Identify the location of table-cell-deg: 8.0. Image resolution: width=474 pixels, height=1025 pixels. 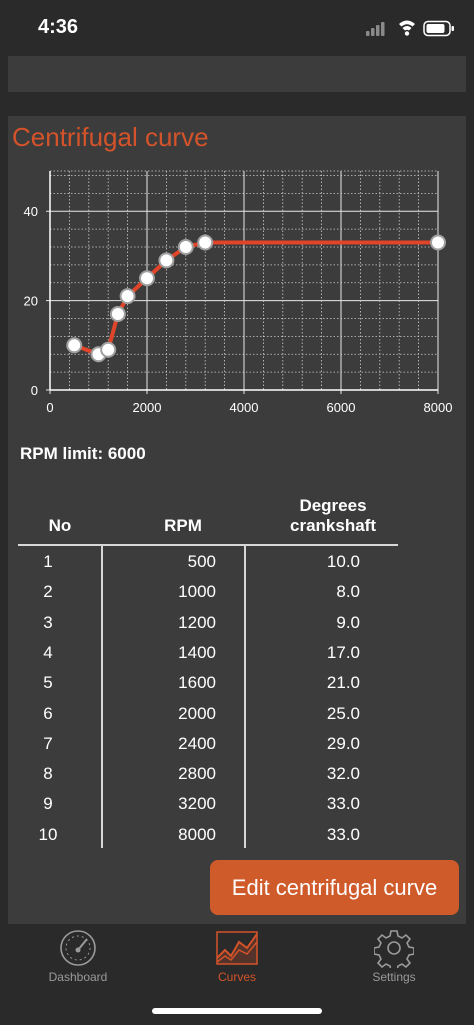
(348, 592).